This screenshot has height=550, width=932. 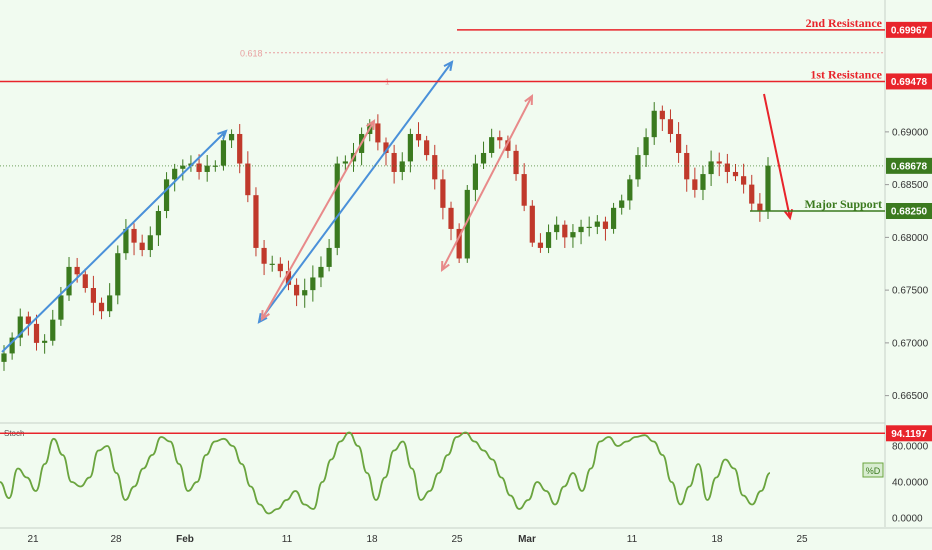 What do you see at coordinates (371, 124) in the screenshot?
I see `trend-arrow-3-head` at bounding box center [371, 124].